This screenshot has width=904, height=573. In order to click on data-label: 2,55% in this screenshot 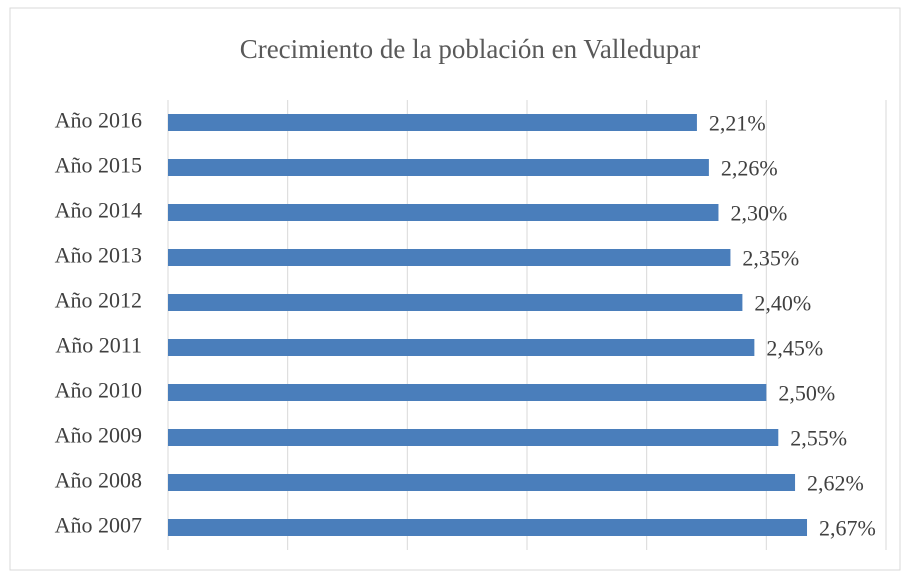, I will do `click(818, 438)`.